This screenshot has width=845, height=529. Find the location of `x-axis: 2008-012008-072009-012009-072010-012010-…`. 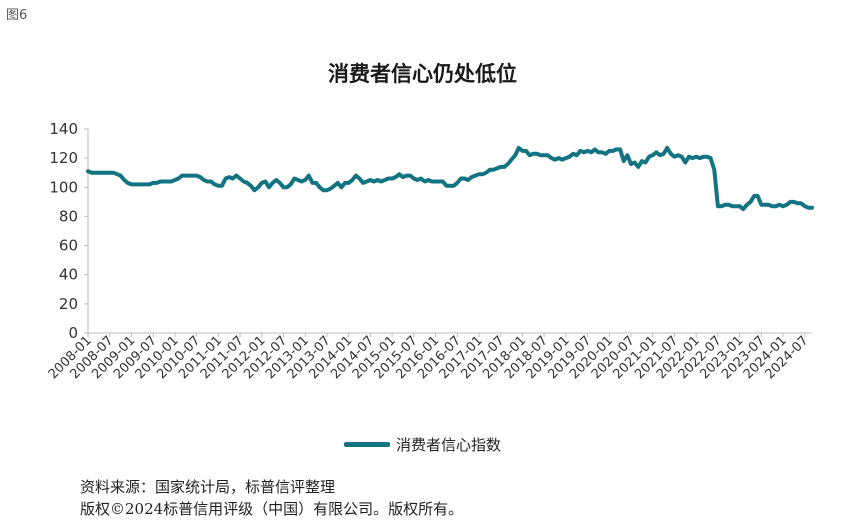

x-axis: 2008-012008-072009-012009-072010-012010-… is located at coordinates (429, 357).